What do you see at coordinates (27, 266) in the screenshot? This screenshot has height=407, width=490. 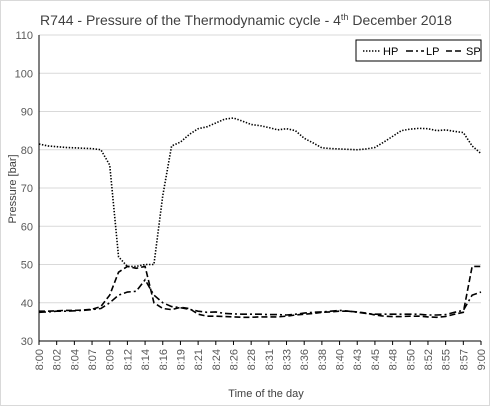 I see `y-tick-label: 50` at bounding box center [27, 266].